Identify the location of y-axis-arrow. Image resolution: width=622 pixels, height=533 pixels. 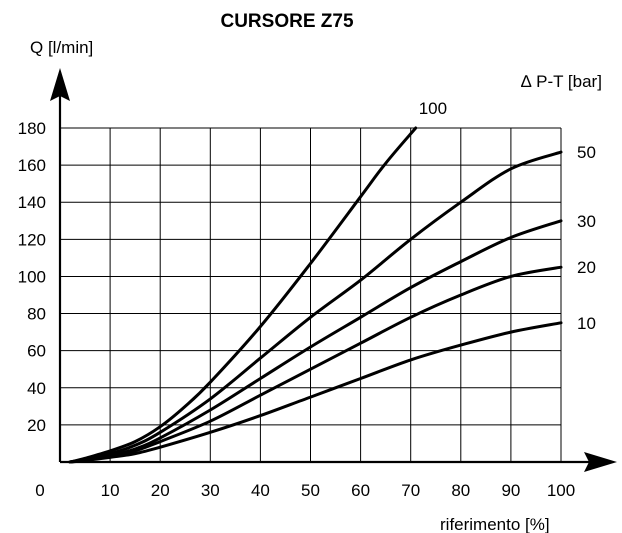
(60, 84).